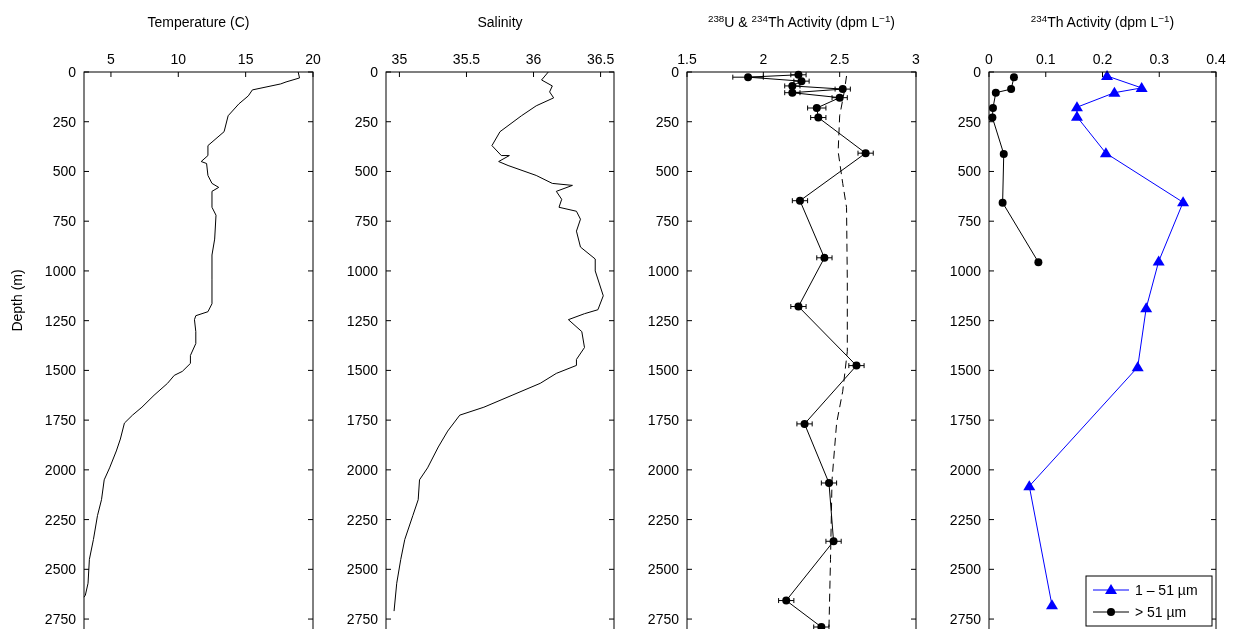  What do you see at coordinates (1216, 59) in the screenshot?
I see `x-tick-label: 0.4` at bounding box center [1216, 59].